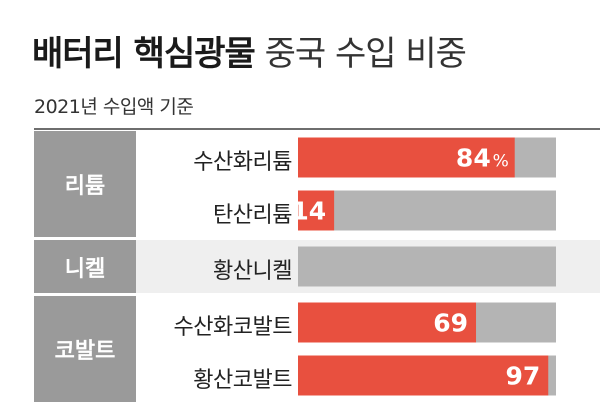  Describe the element at coordinates (365, 54) in the screenshot. I see `chart-title-sub: 중국 수입 비중` at that location.